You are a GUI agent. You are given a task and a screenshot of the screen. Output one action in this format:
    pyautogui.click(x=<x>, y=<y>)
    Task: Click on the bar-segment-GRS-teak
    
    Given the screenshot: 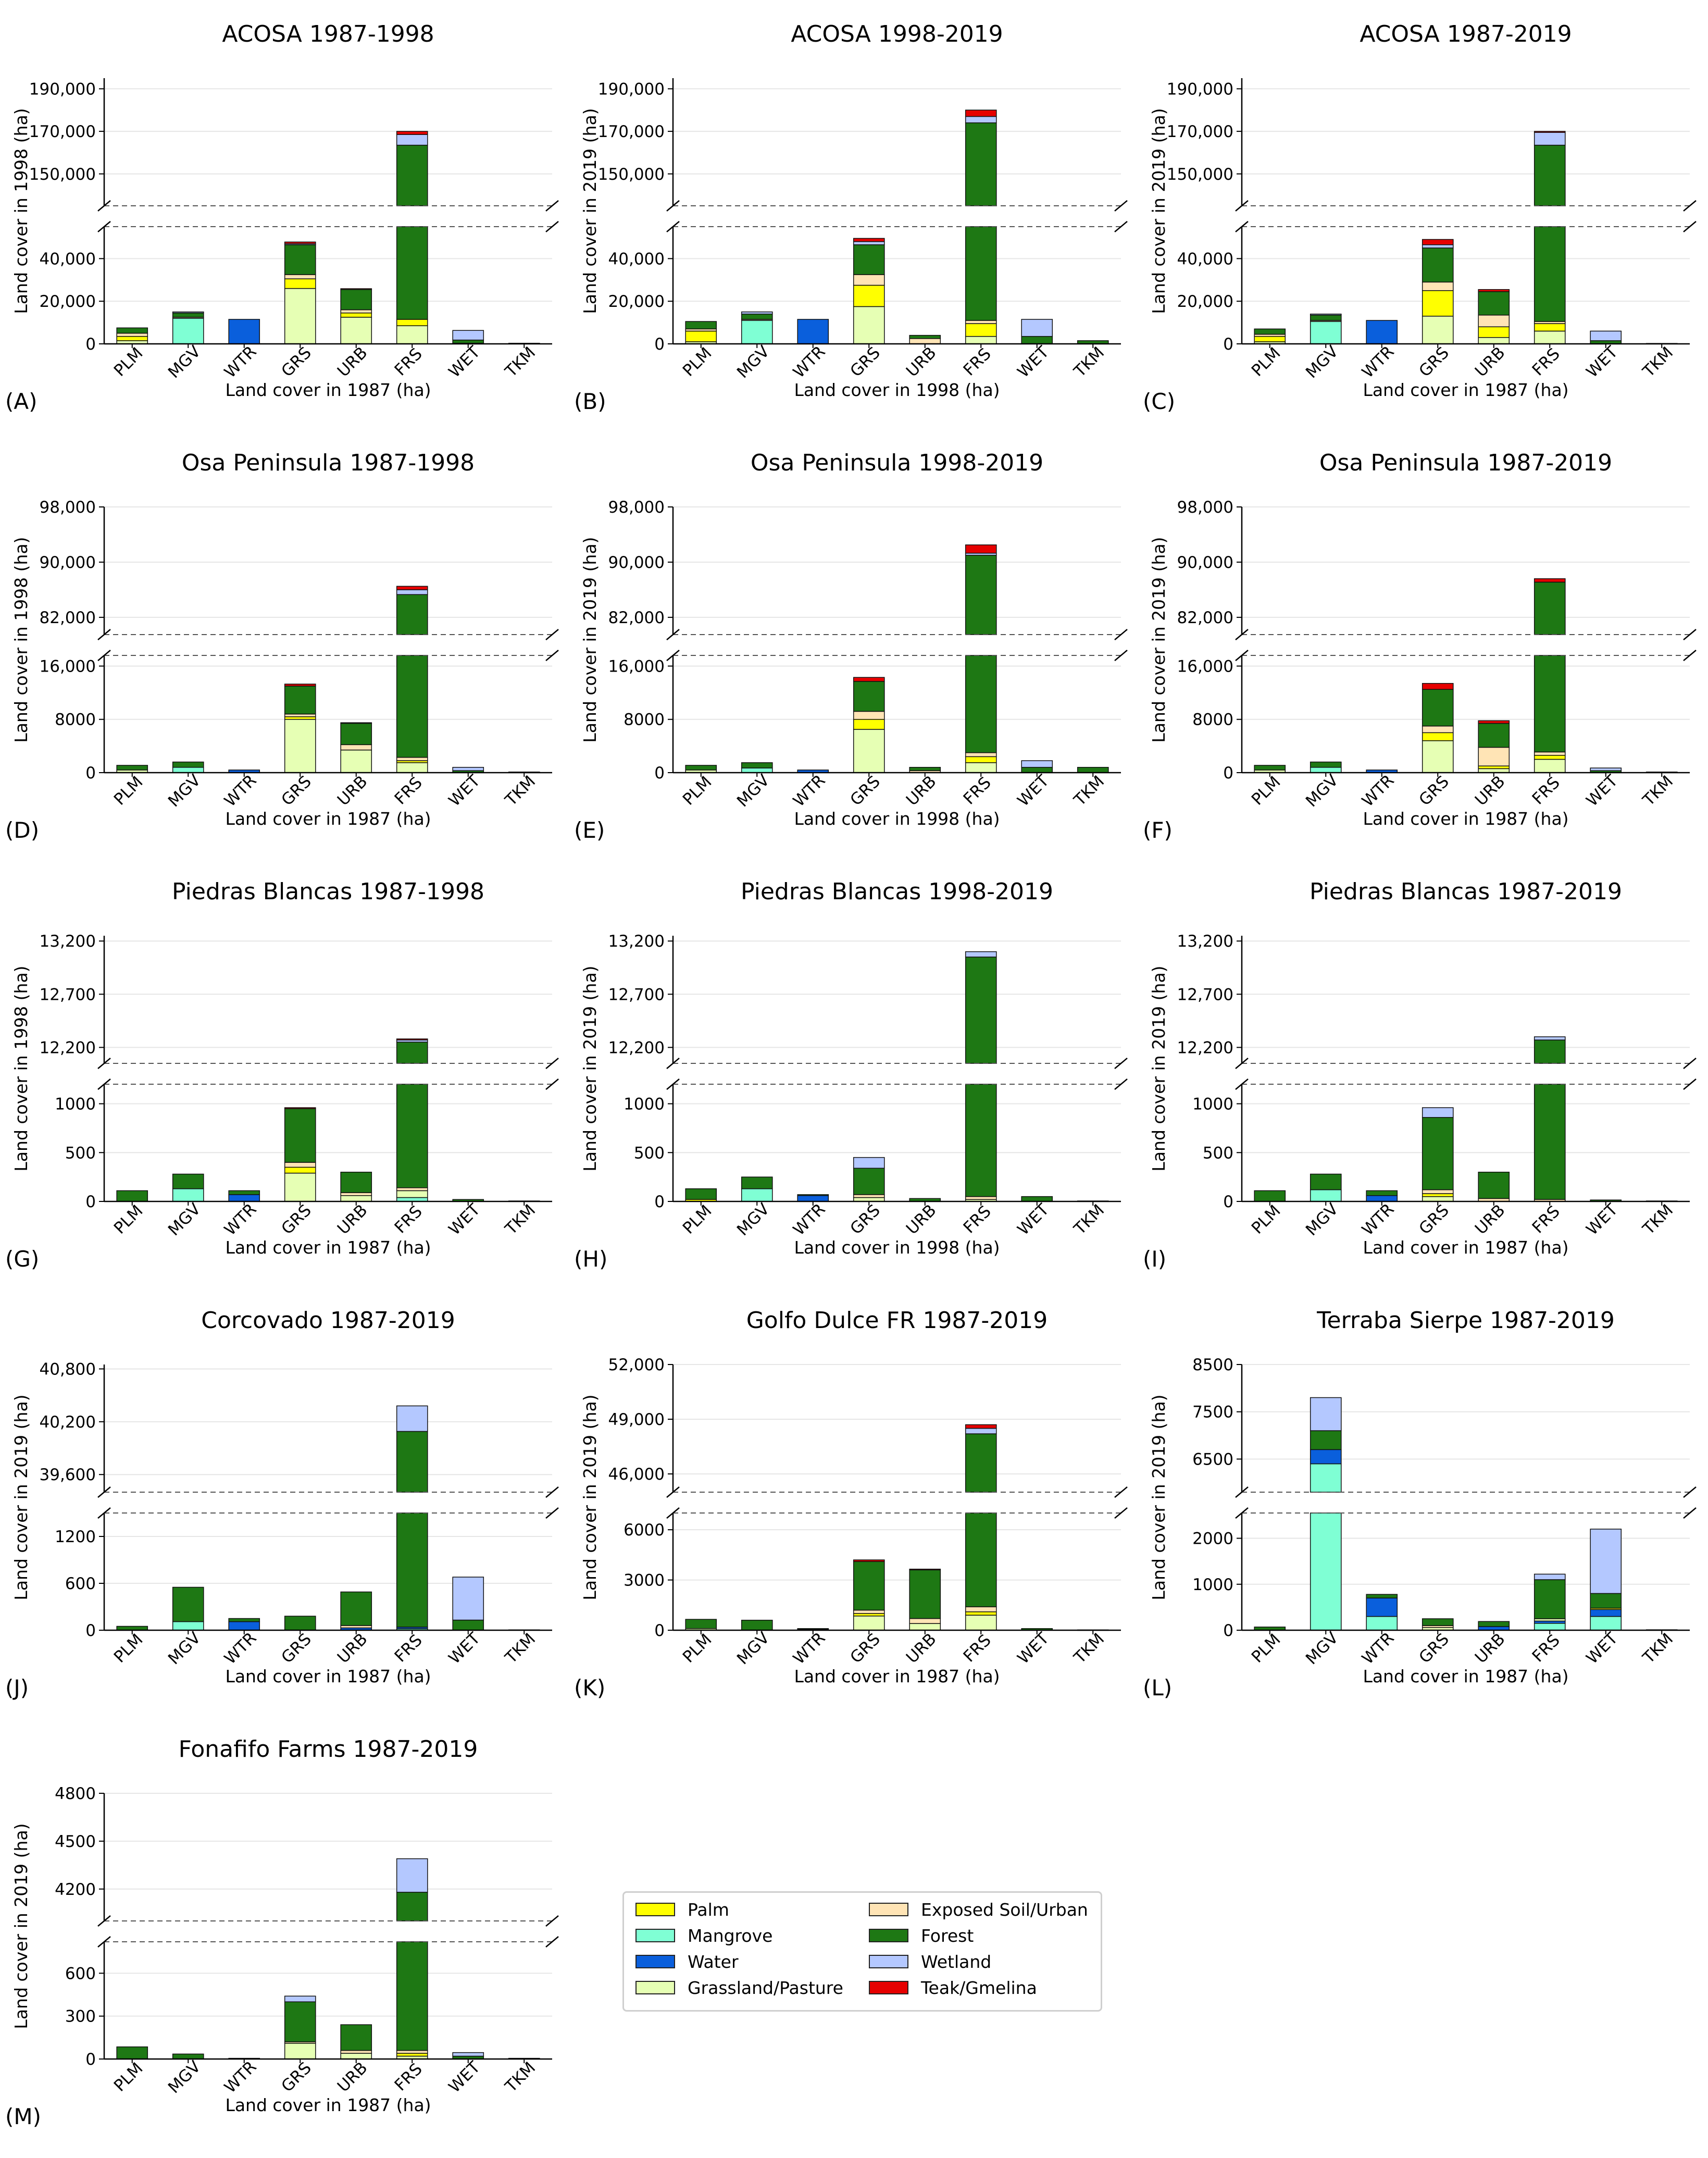 What is the action you would take?
    pyautogui.click(x=300, y=1108)
    